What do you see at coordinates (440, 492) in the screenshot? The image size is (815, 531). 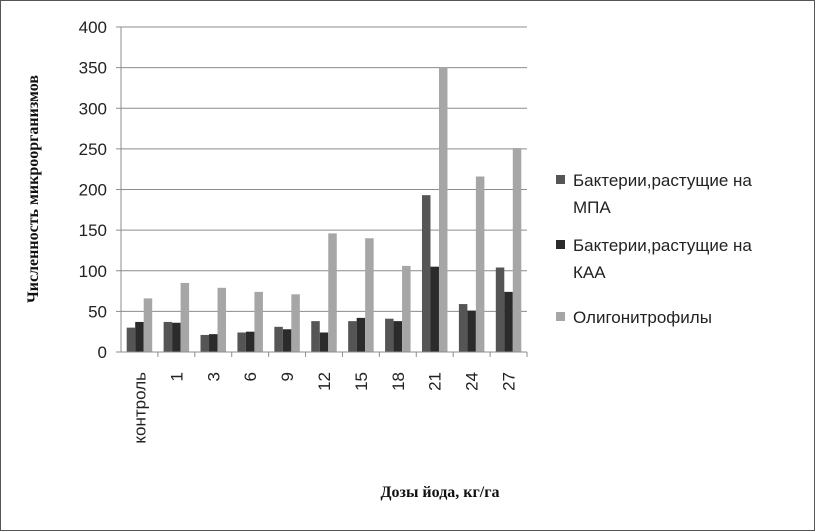 I see `x-axis-title: Дозы йода, кг/га` at bounding box center [440, 492].